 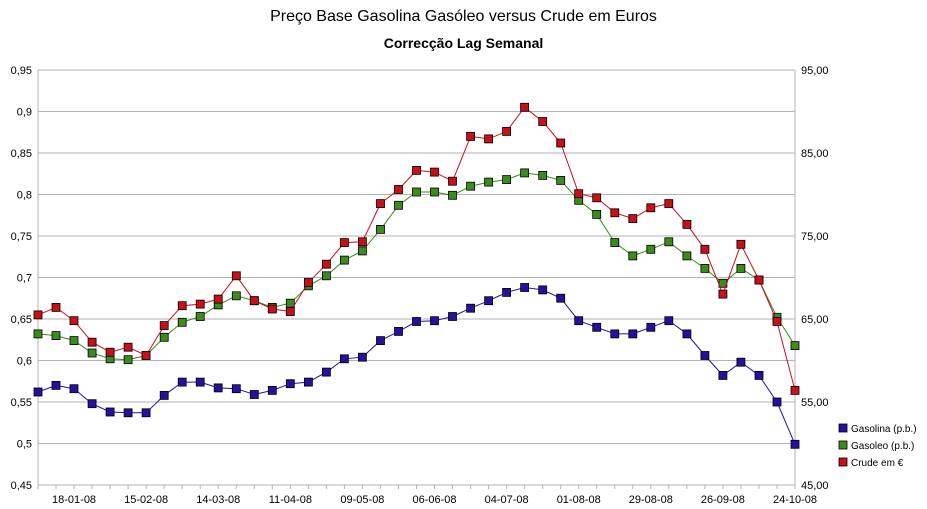 I want to click on legend-label: Gasoleo (p.b.), so click(x=882, y=446).